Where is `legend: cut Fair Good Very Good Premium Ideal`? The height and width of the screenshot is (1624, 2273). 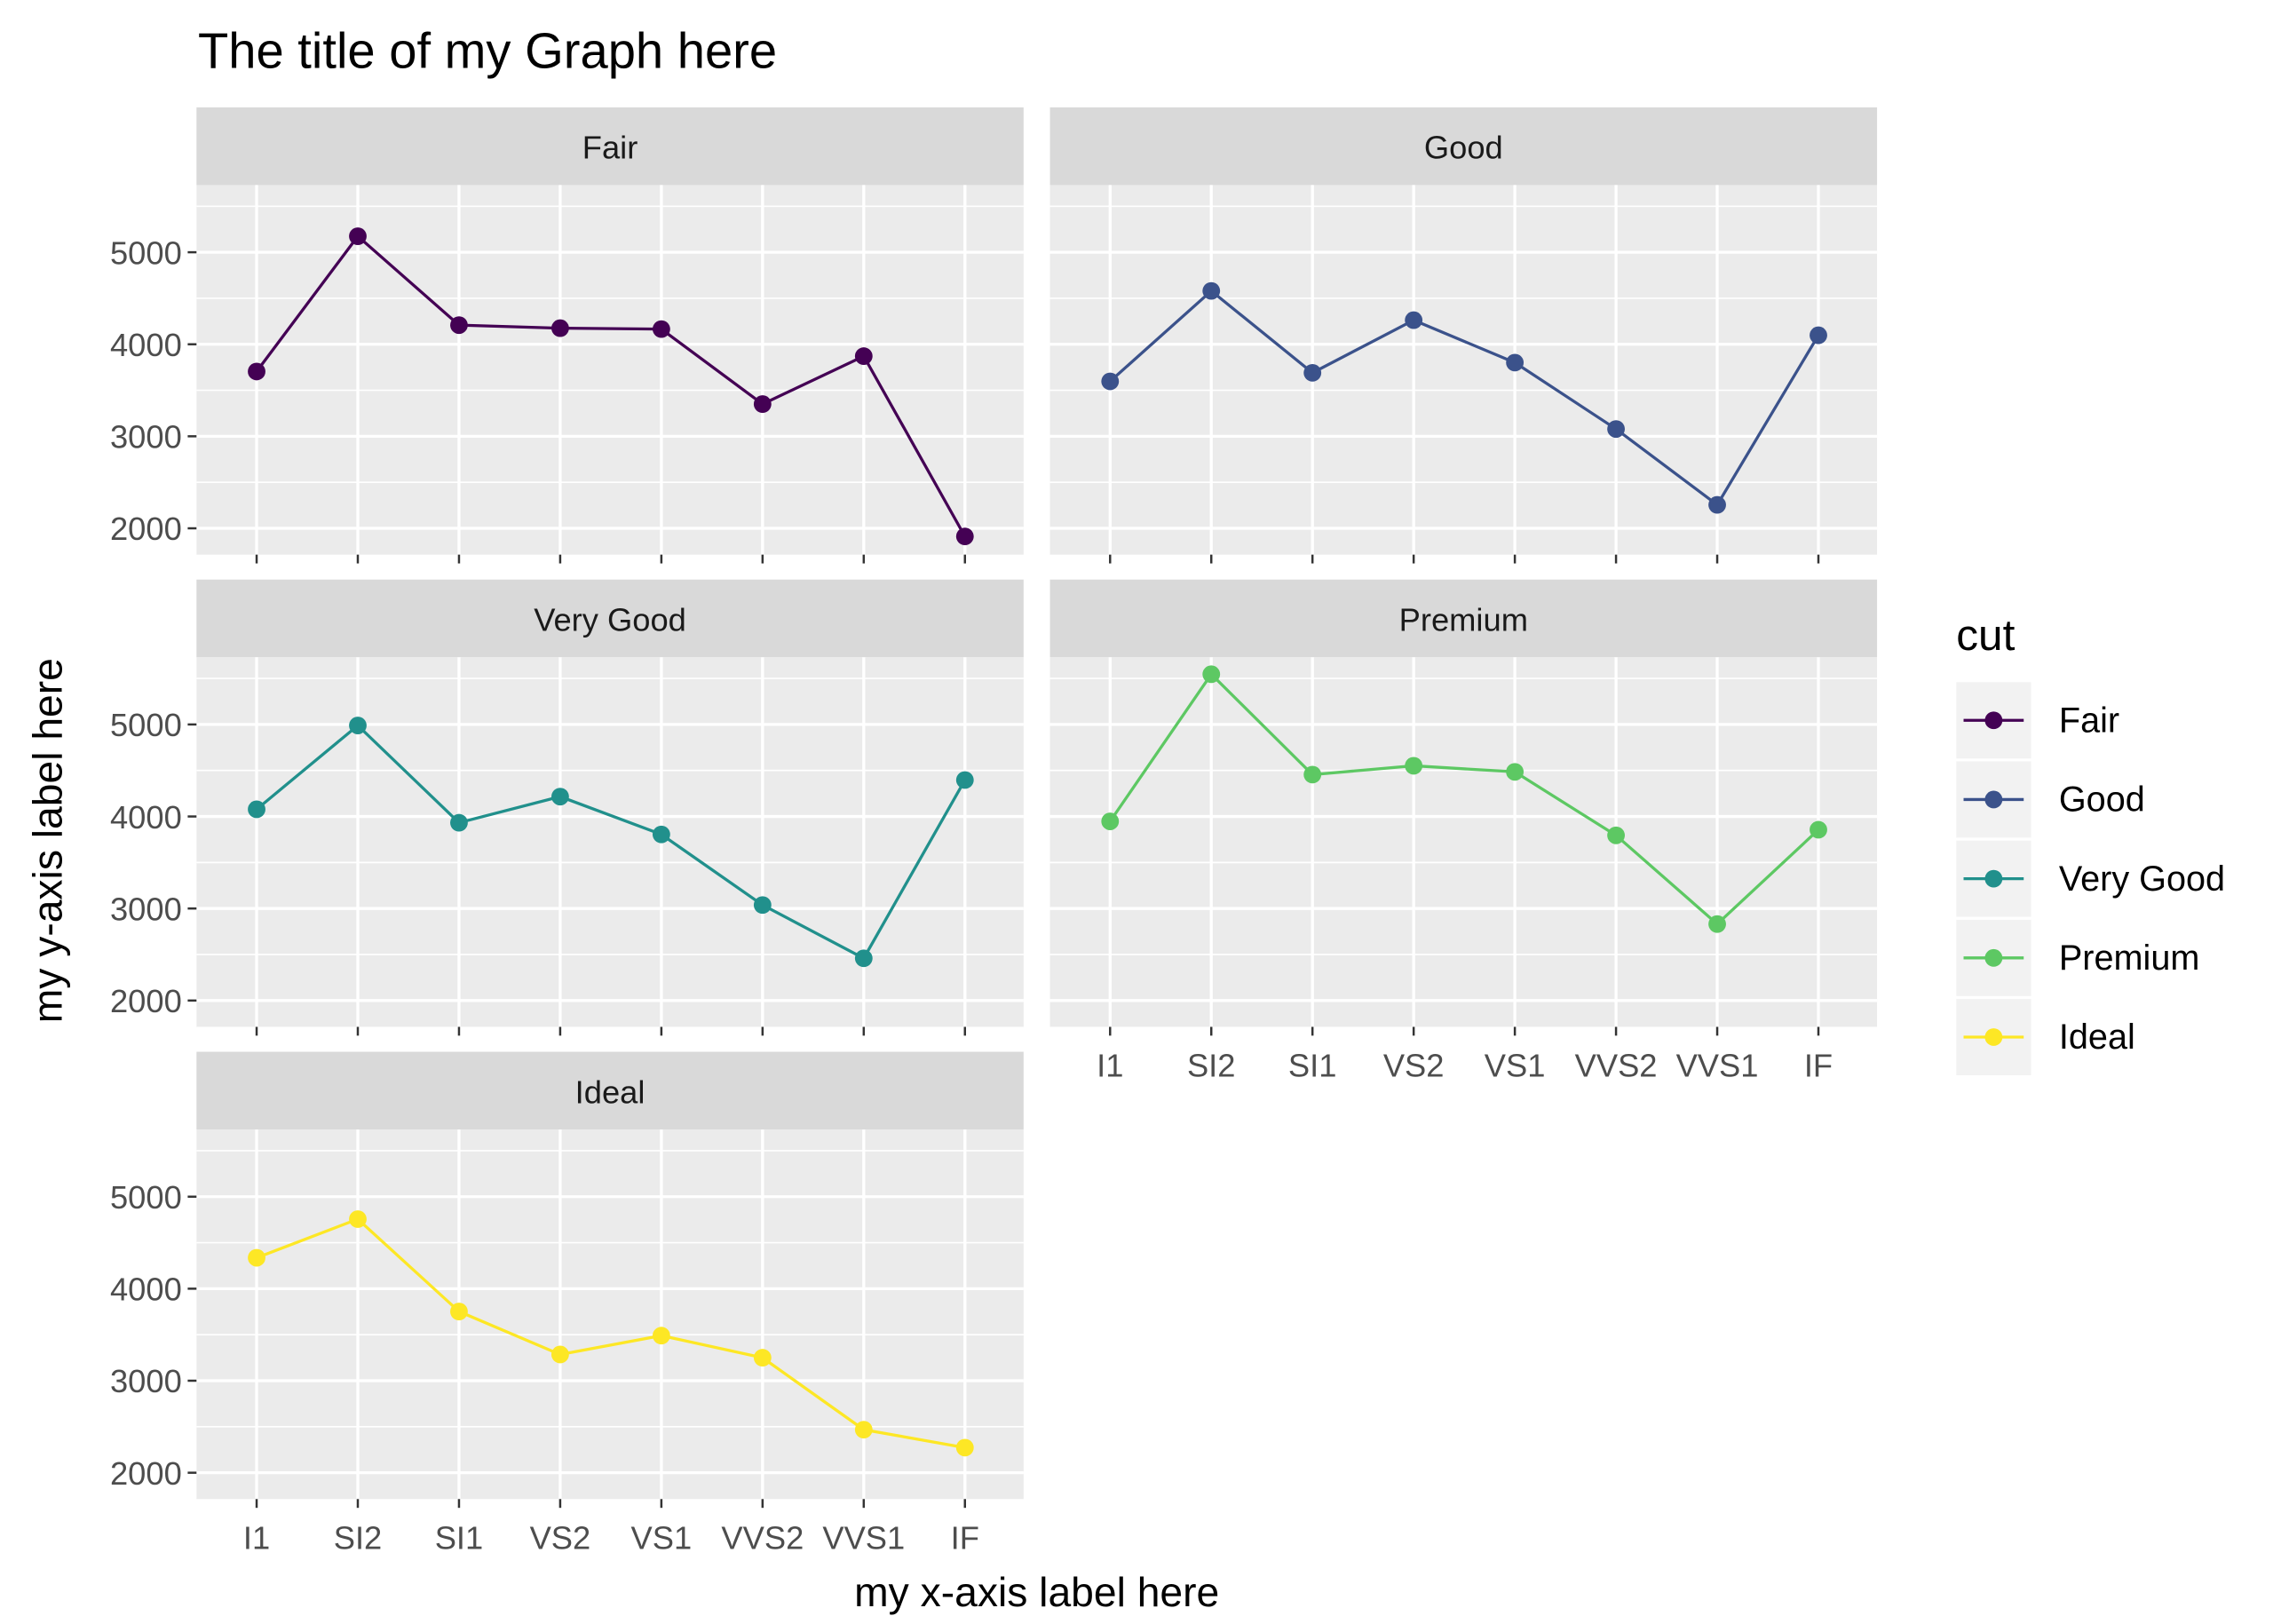 legend: cut Fair Good Very Good Premium Ideal is located at coordinates (2090, 843).